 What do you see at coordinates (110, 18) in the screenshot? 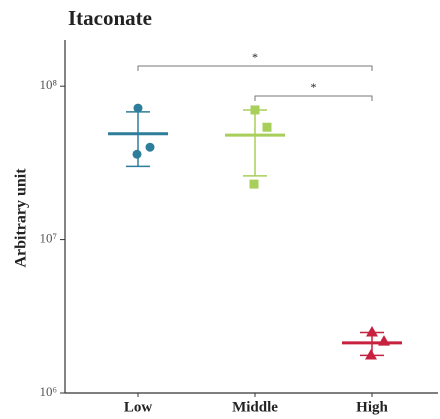
I see `chart-title: Itaconate` at bounding box center [110, 18].